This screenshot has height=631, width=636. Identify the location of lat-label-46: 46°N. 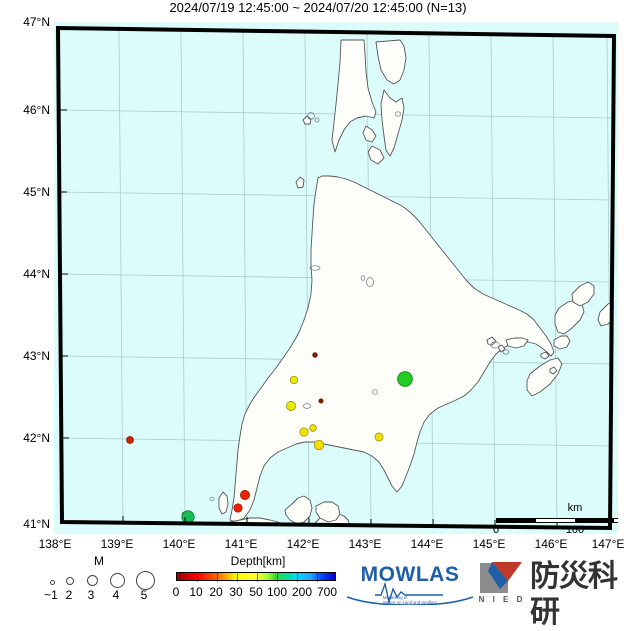
(36, 110).